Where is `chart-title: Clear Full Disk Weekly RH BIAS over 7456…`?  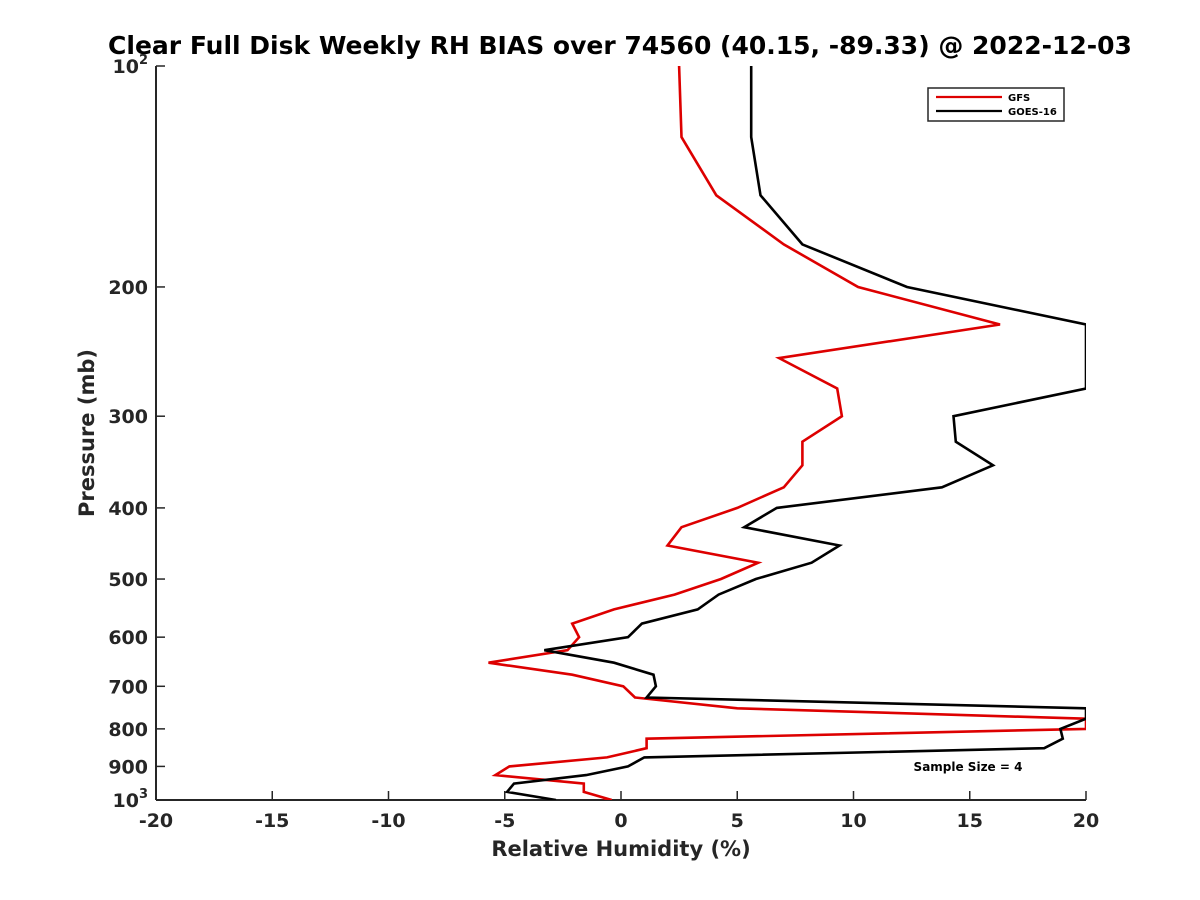 chart-title: Clear Full Disk Weekly RH BIAS over 7456… is located at coordinates (620, 45).